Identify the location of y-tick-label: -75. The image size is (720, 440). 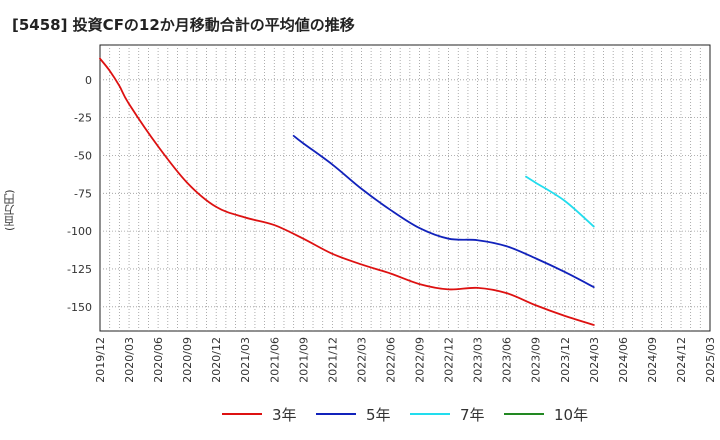
(83, 193).